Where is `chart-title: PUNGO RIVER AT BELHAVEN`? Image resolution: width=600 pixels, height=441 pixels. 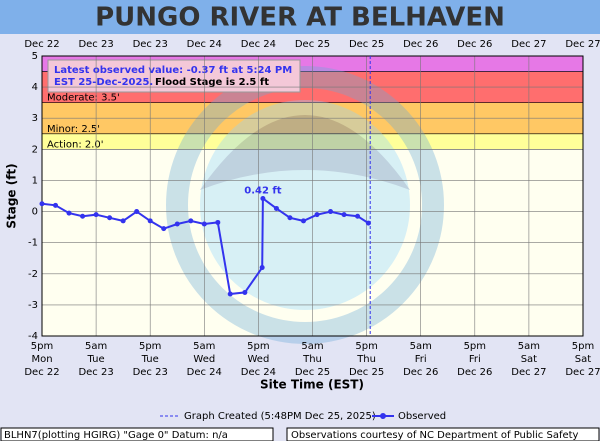 chart-title: PUNGO RIVER AT BELHAVEN is located at coordinates (300, 18).